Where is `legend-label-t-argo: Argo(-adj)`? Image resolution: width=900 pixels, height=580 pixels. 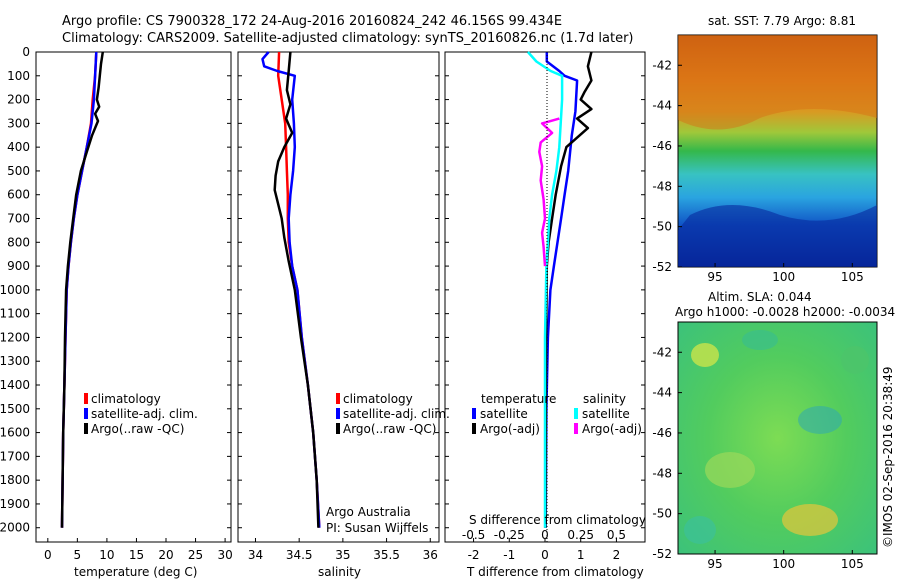
legend-label-t-argo: Argo(-adj) is located at coordinates (510, 429).